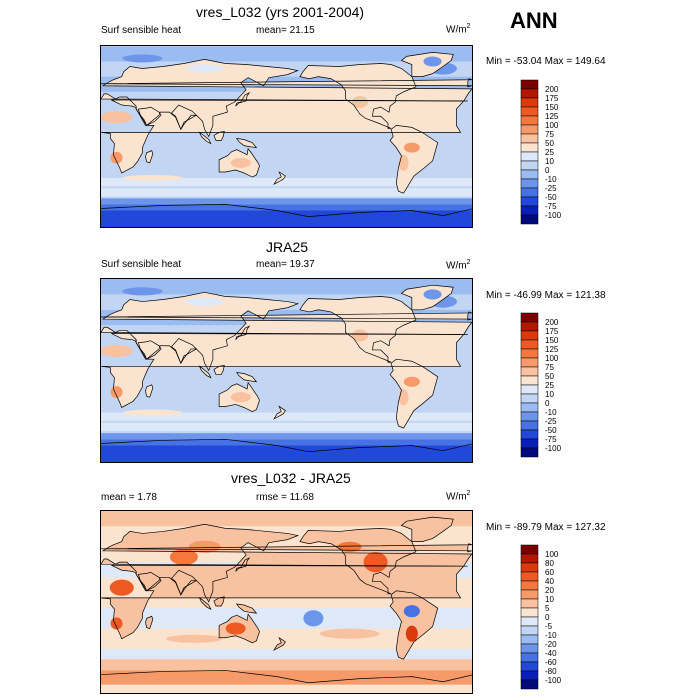 This screenshot has width=700, height=700. What do you see at coordinates (552, 340) in the screenshot?
I see `legend-level-label: 150` at bounding box center [552, 340].